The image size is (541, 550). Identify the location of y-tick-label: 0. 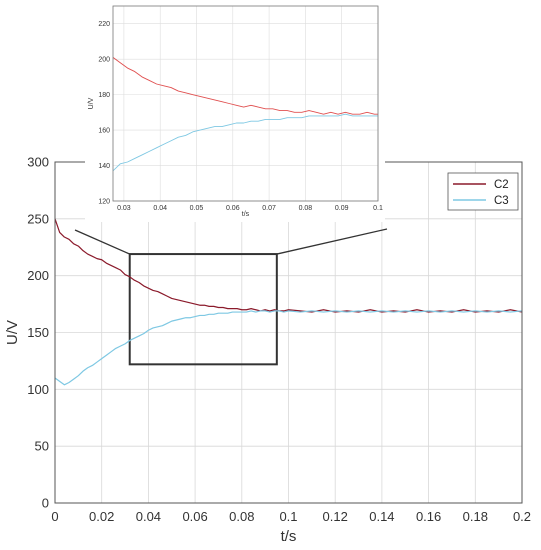
(45, 503).